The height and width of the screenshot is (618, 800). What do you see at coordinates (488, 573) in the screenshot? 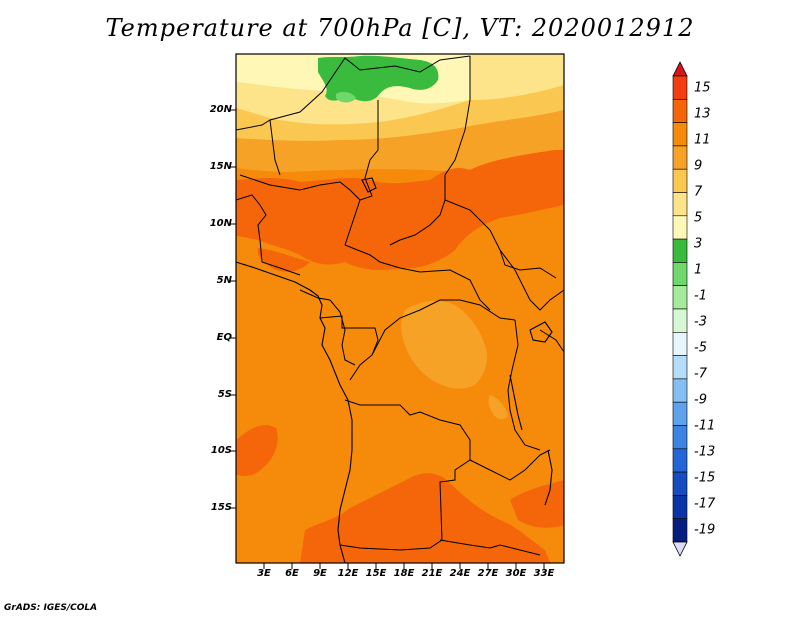
I see `x-label-27e: 27E` at bounding box center [488, 573].